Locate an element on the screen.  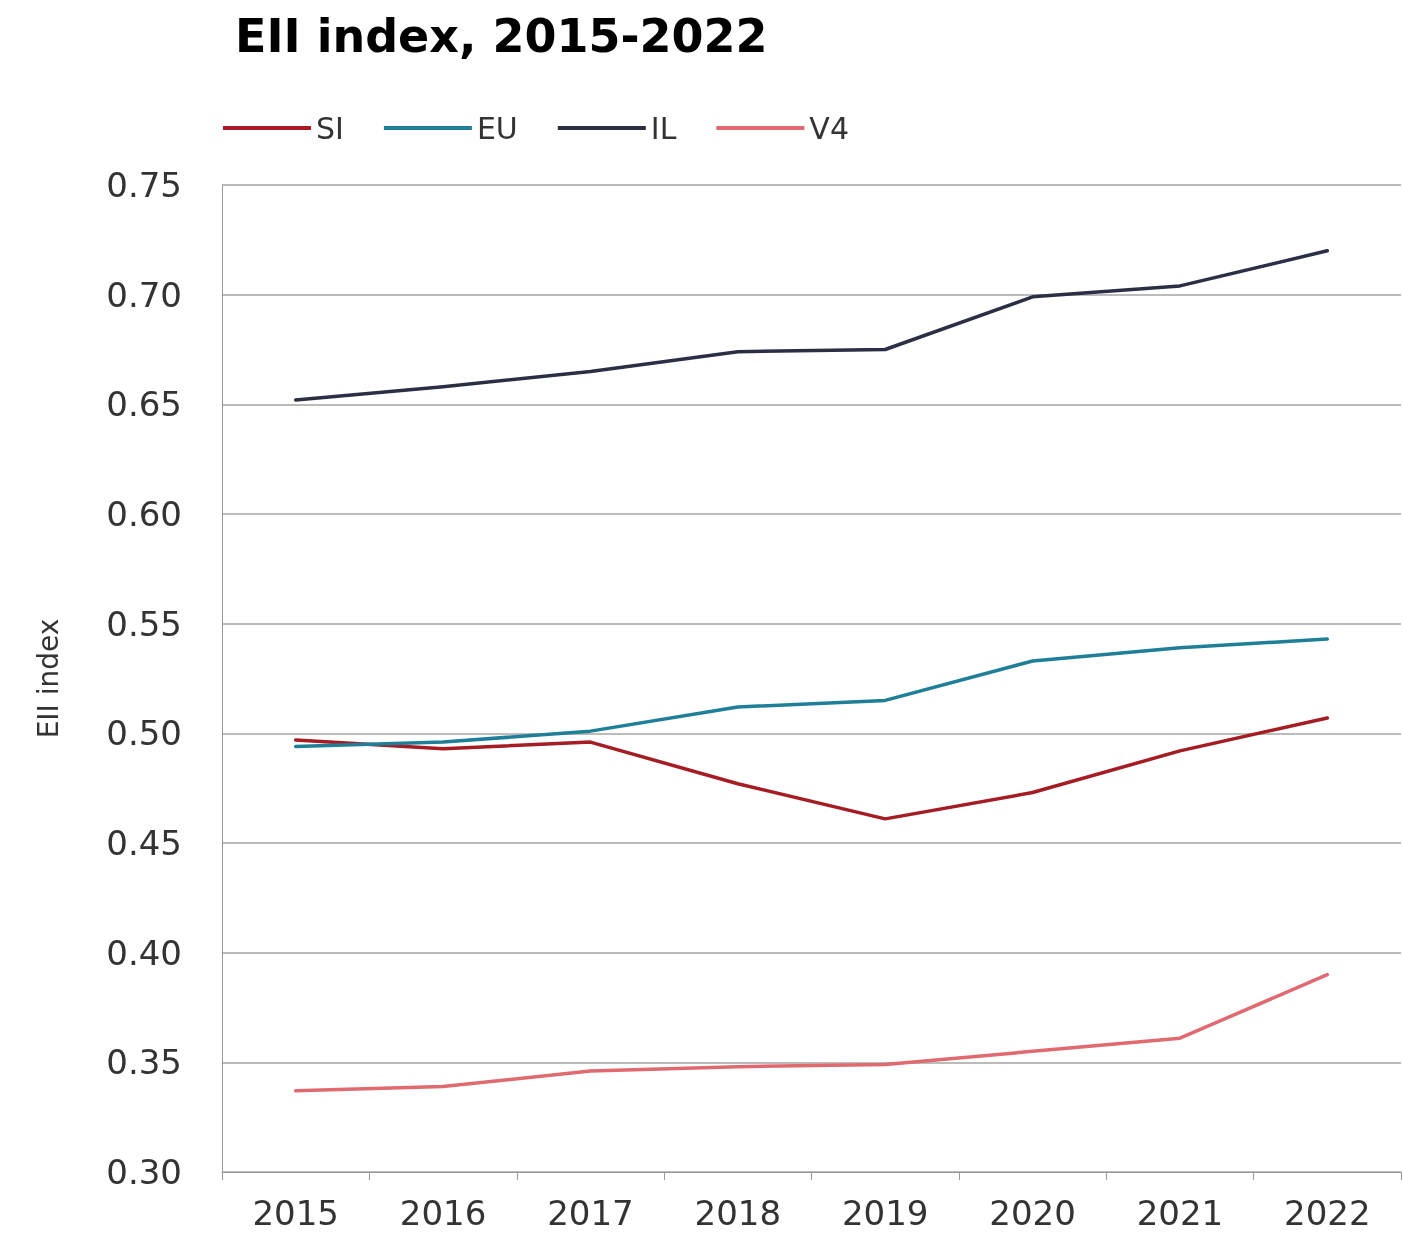
y-tick-label: 0.65 is located at coordinates (144, 404).